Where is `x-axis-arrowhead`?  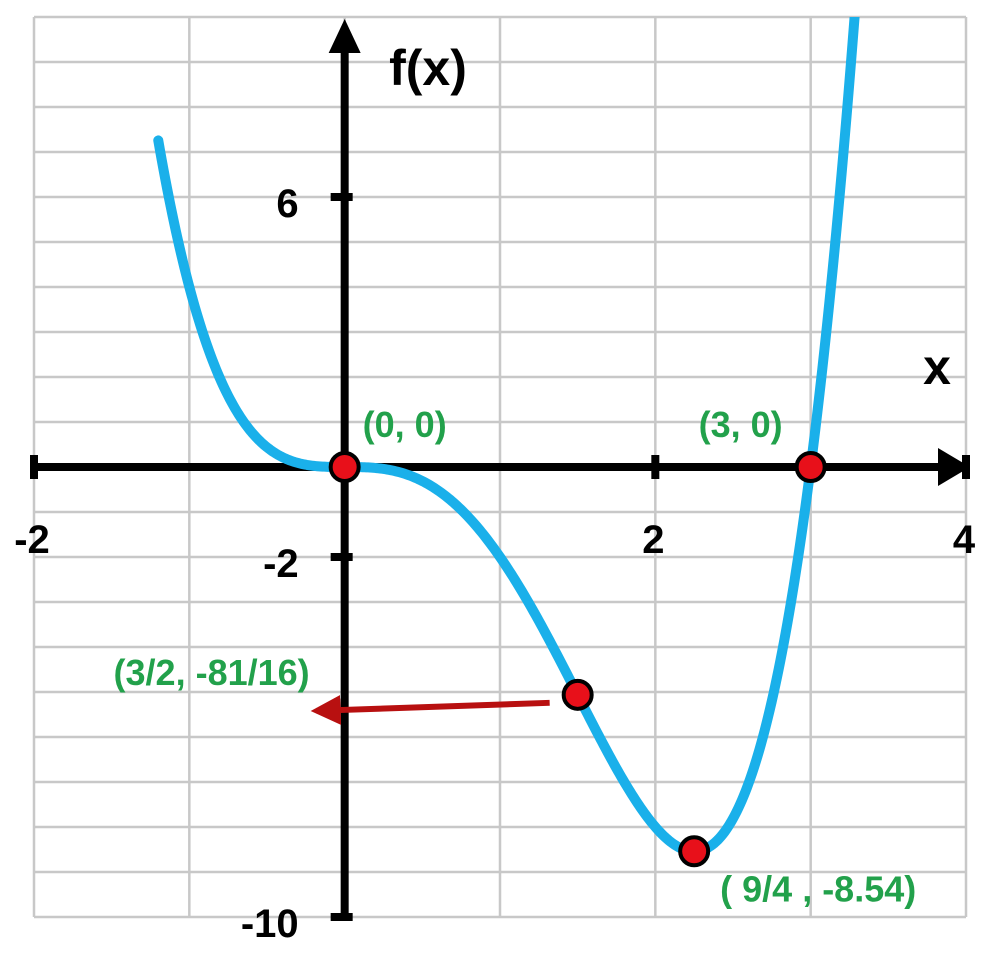
x-axis-arrowhead is located at coordinates (954, 467).